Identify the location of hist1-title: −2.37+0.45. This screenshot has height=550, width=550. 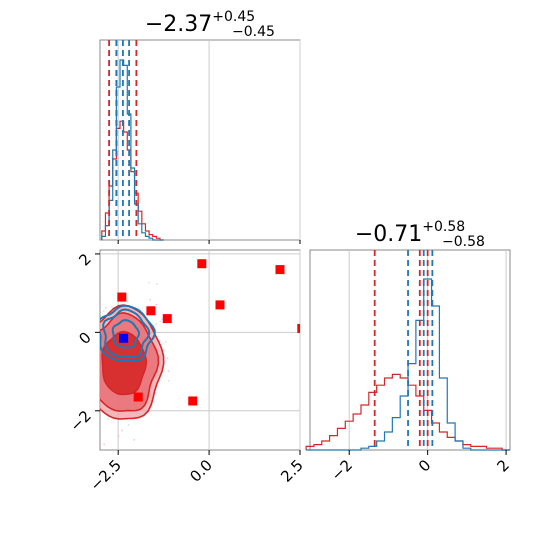
(200, 23).